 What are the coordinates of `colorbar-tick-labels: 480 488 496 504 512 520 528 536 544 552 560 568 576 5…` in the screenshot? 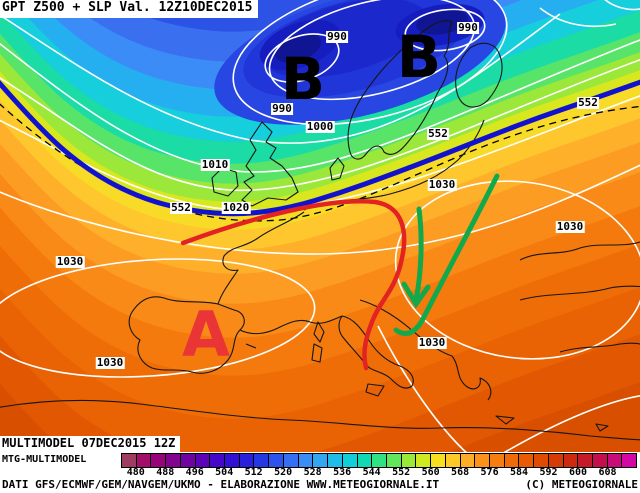 It's located at (320, 472).